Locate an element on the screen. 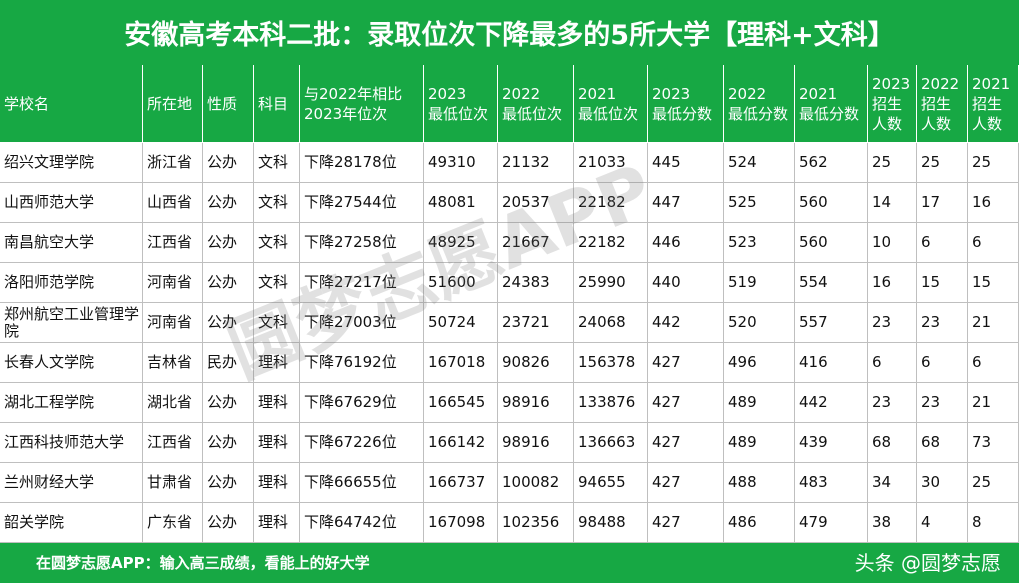 The image size is (1019, 583). table-cell: 浙江省 is located at coordinates (173, 163).